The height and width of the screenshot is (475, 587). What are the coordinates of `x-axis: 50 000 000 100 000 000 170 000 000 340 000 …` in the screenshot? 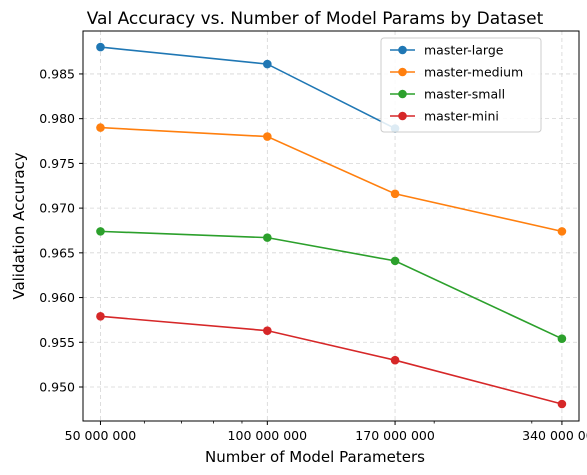 It's located at (326, 432).